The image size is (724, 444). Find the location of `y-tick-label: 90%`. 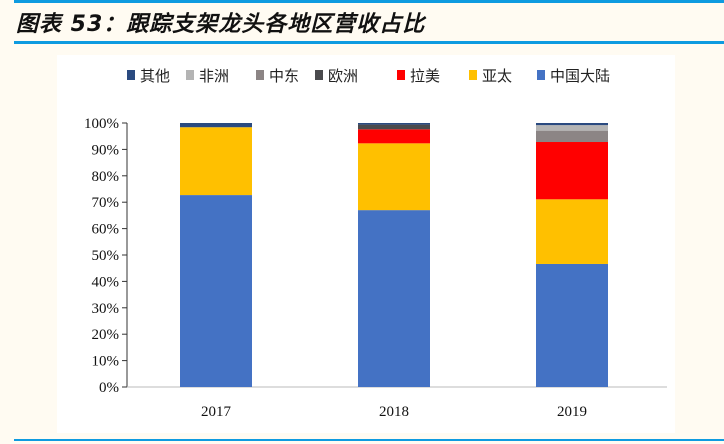

y-tick-label: 90% is located at coordinates (106, 150).